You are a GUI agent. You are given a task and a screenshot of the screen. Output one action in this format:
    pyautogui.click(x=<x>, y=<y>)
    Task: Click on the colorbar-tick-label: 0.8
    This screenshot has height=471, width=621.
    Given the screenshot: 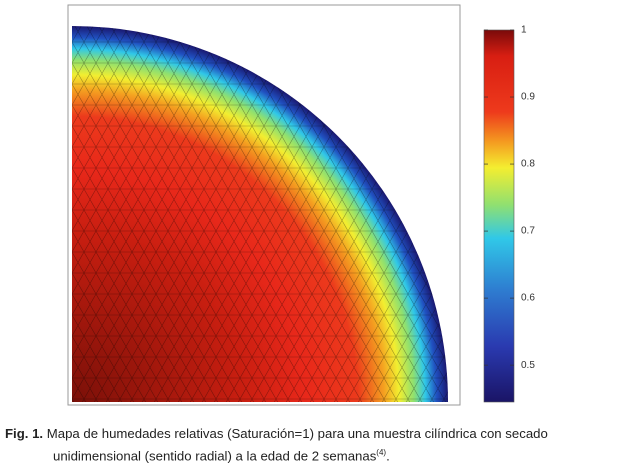 What is the action you would take?
    pyautogui.click(x=528, y=164)
    